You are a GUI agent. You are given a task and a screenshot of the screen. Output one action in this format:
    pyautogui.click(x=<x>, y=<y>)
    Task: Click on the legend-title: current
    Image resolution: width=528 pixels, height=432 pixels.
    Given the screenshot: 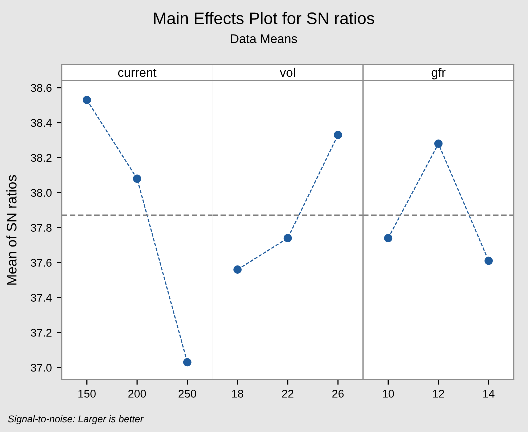 What is the action you would take?
    pyautogui.click(x=137, y=73)
    